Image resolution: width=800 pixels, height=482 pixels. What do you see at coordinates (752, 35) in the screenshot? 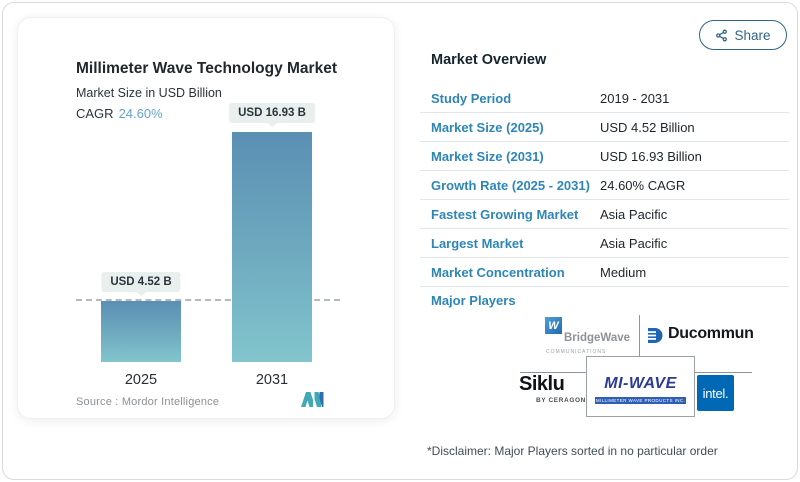
I see `share-button-label: Share` at bounding box center [752, 35].